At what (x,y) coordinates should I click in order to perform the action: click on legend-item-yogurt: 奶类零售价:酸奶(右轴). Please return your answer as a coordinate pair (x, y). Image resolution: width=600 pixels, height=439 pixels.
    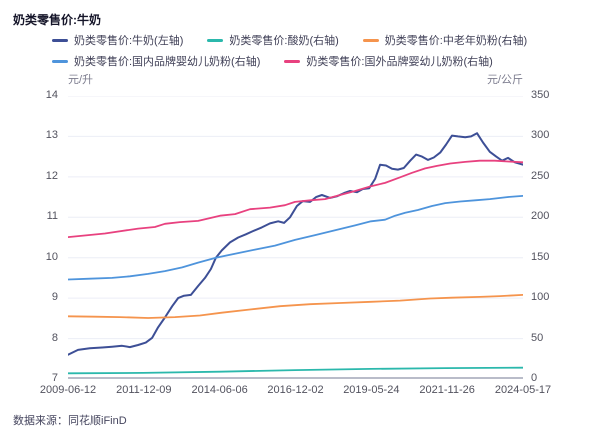
    Looking at the image, I should click on (273, 40).